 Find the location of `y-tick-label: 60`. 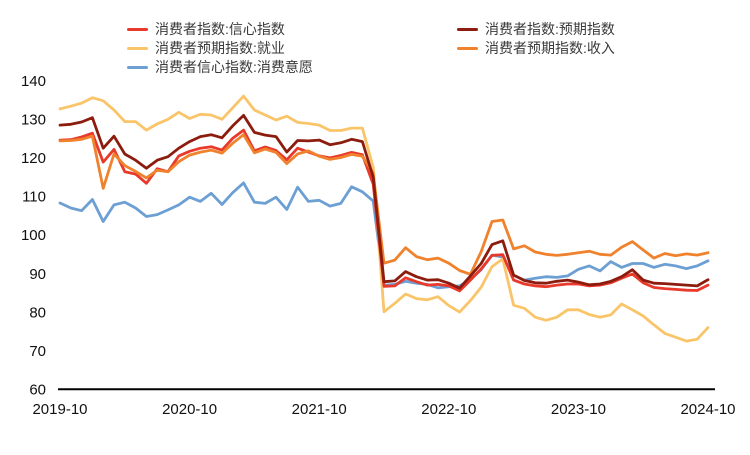

y-tick-label: 60 is located at coordinates (37, 390).